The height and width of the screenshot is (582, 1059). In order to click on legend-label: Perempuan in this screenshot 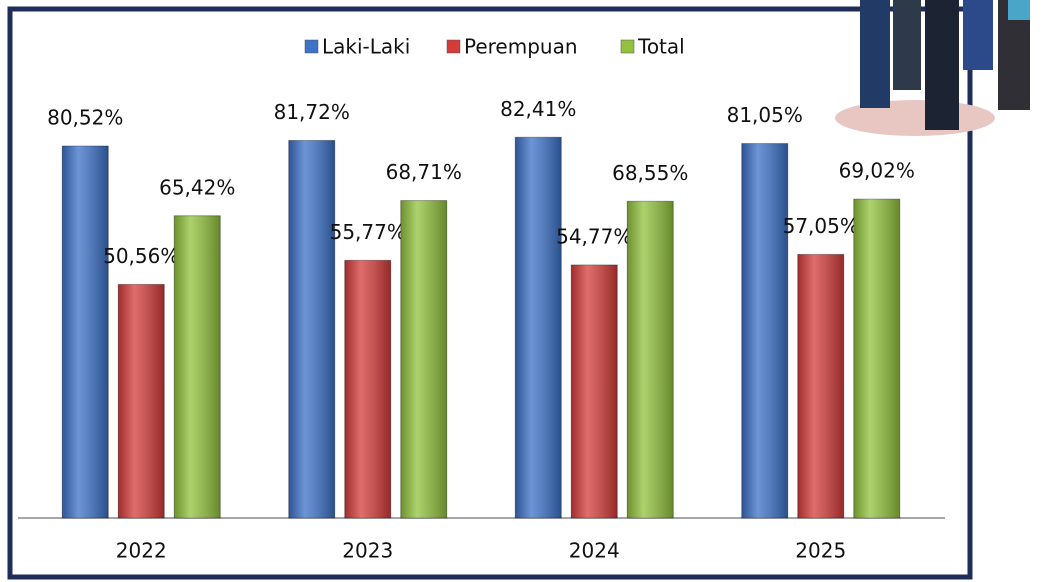, I will do `click(521, 47)`.